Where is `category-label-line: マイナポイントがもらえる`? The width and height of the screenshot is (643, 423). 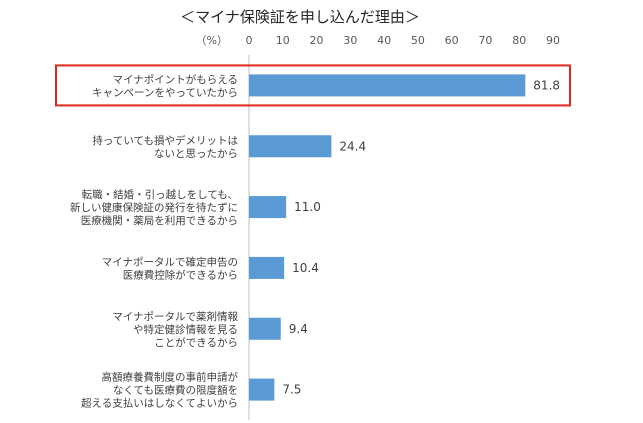 category-label-line: マイナポイントがもらえる is located at coordinates (175, 79).